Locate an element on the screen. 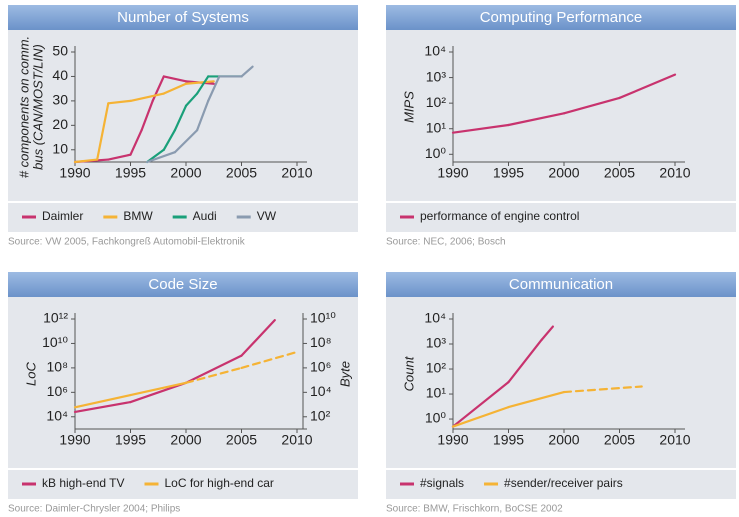 The width and height of the screenshot is (739, 517). y2-tick-label: 10⁴ is located at coordinates (321, 391).